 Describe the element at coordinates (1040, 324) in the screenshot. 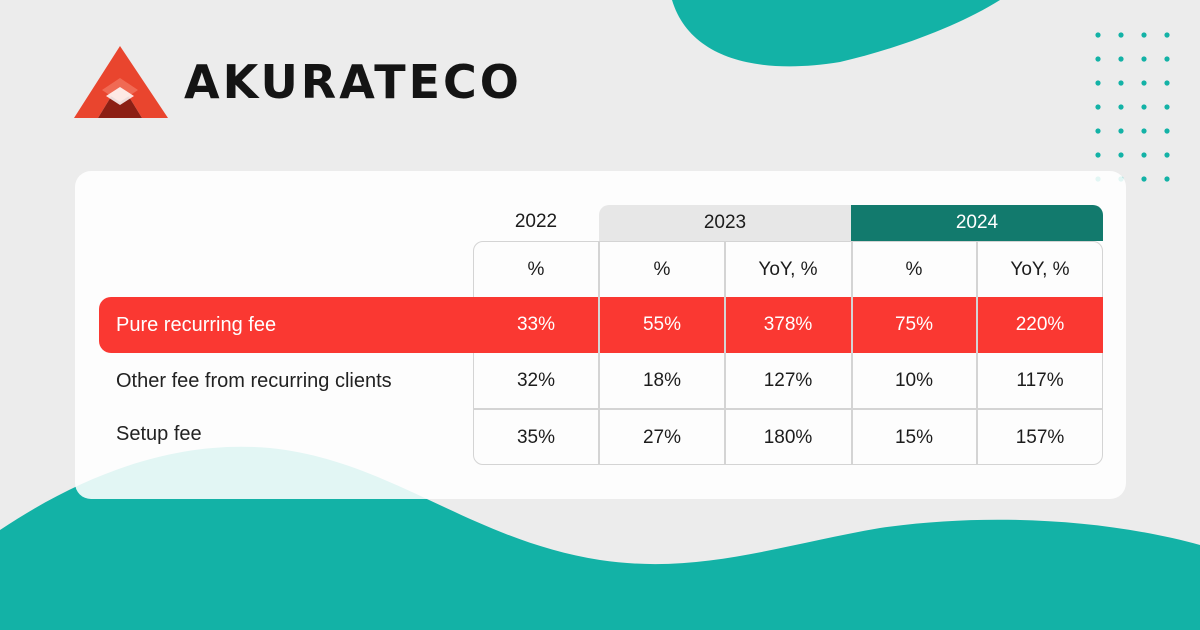

I see `table-cell: 220%` at that location.